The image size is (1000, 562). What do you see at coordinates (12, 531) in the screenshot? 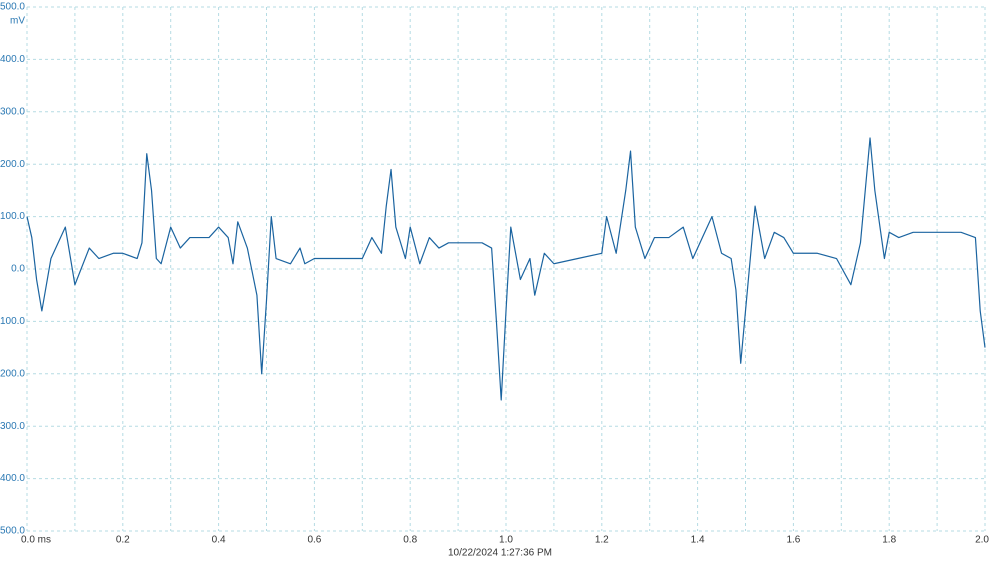
I see `y-tick-label: -500.0` at bounding box center [12, 531].